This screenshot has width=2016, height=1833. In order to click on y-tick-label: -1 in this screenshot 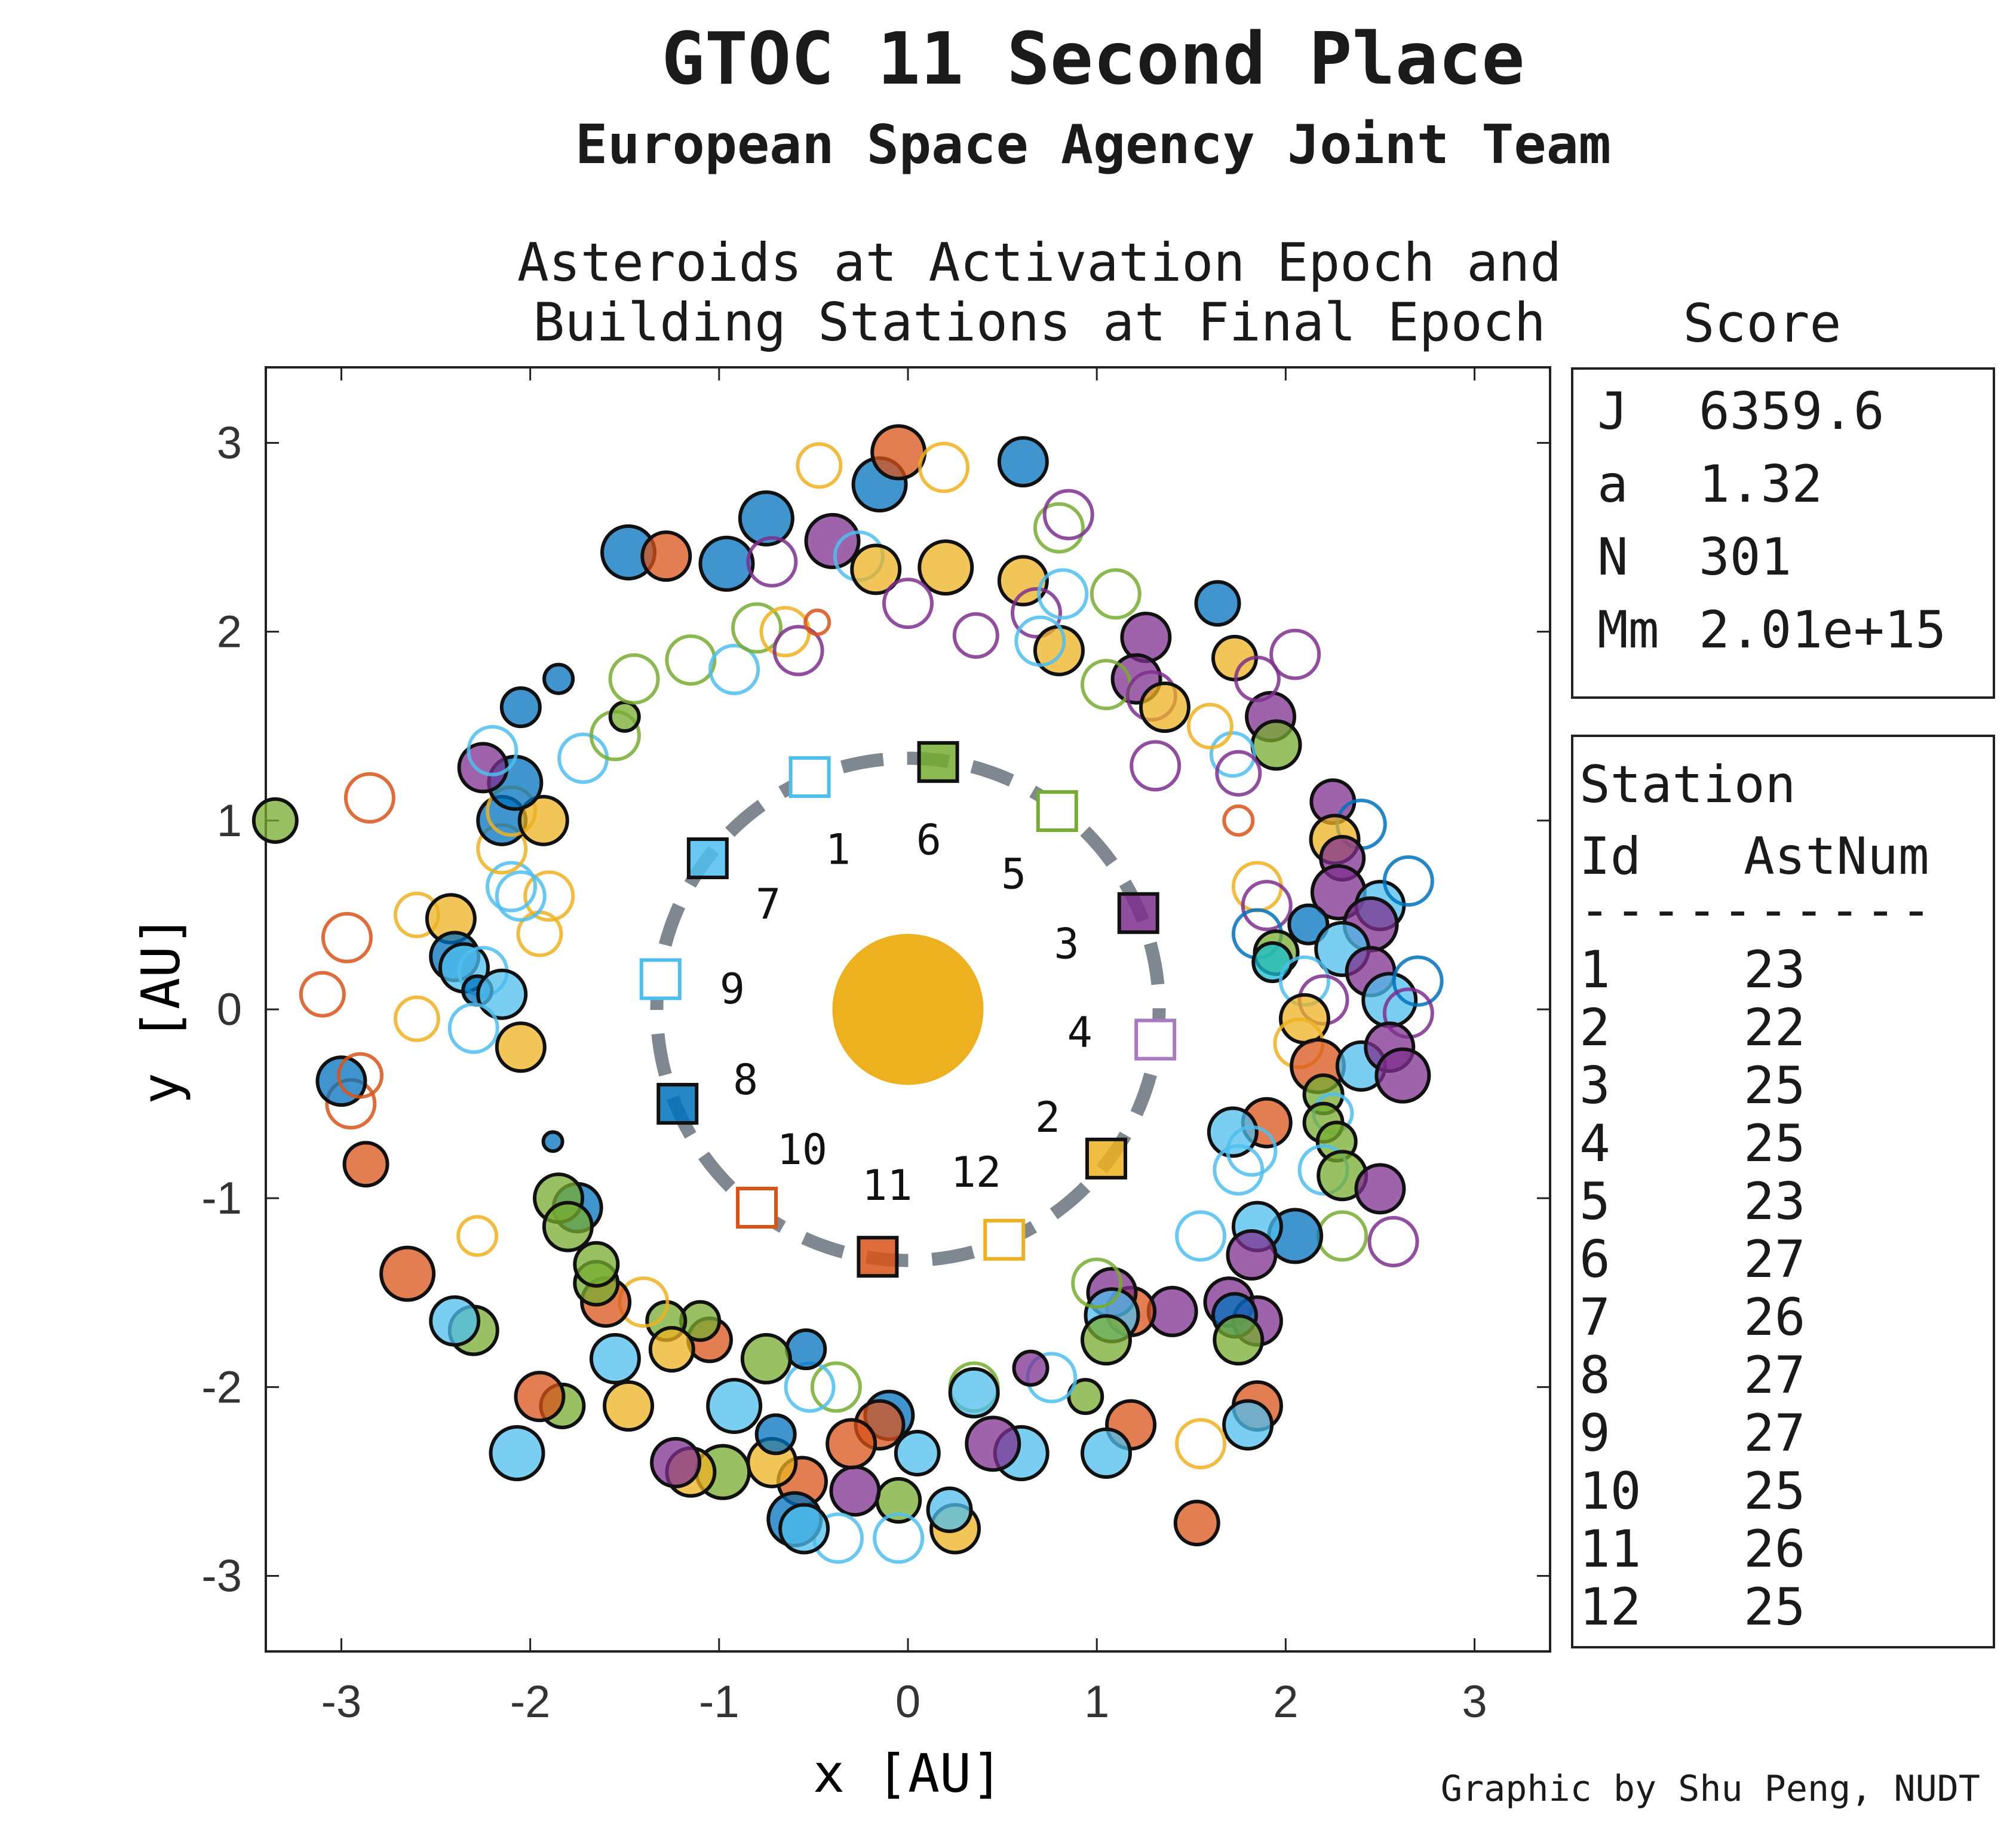, I will do `click(221, 1198)`.